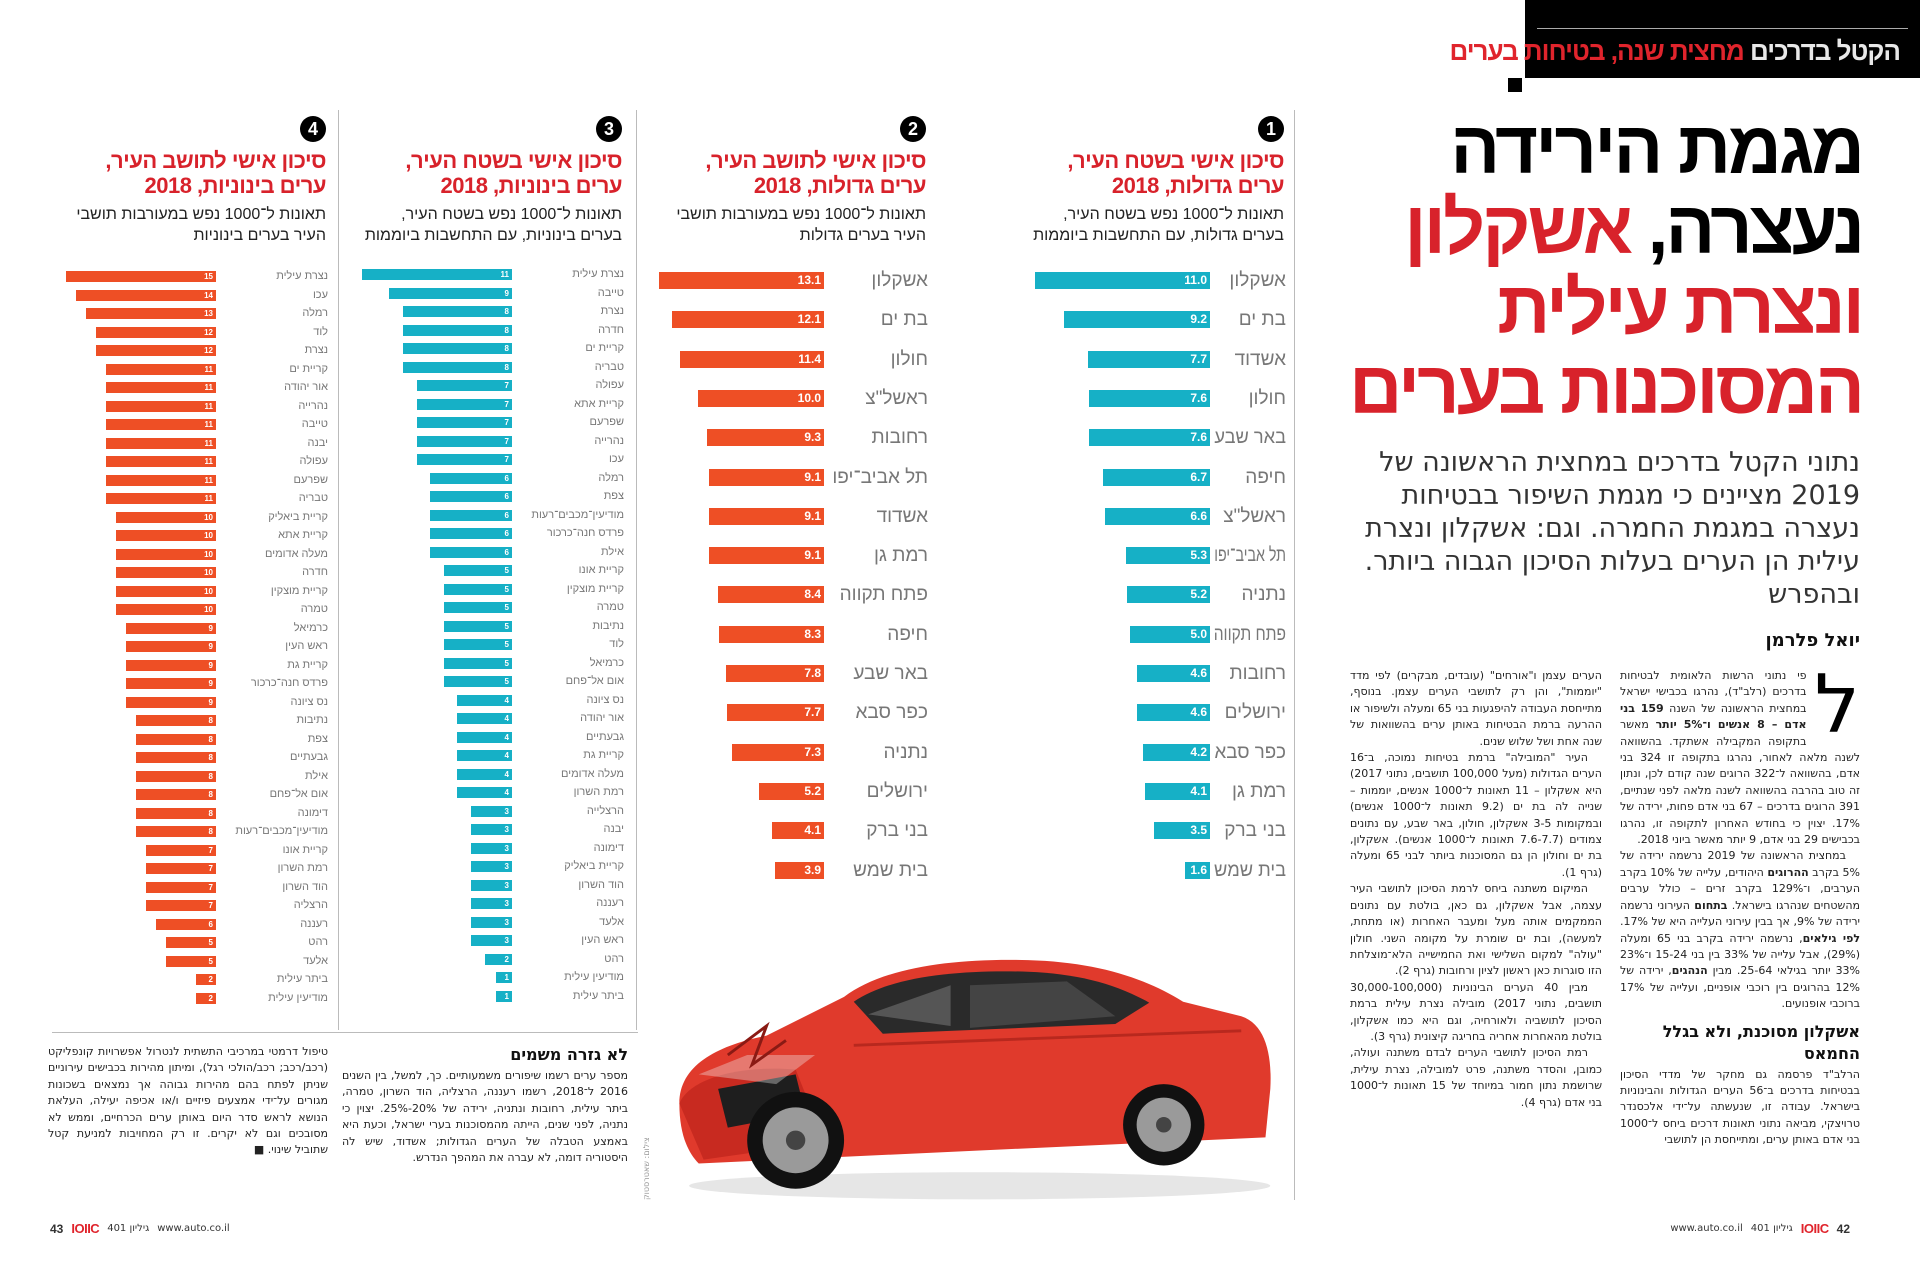  I want to click on banner-square-decoration, so click(1515, 85).